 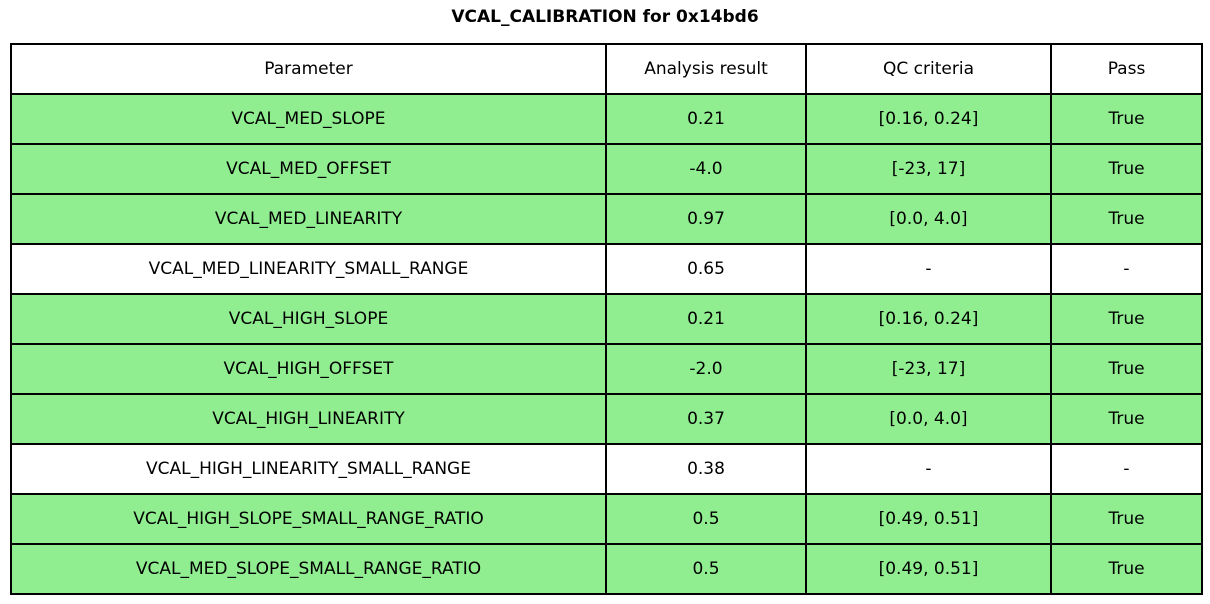 What do you see at coordinates (308, 469) in the screenshot?
I see `parameter-cell: VCAL_HIGH_LINEARITY_SMALL_RANGE` at bounding box center [308, 469].